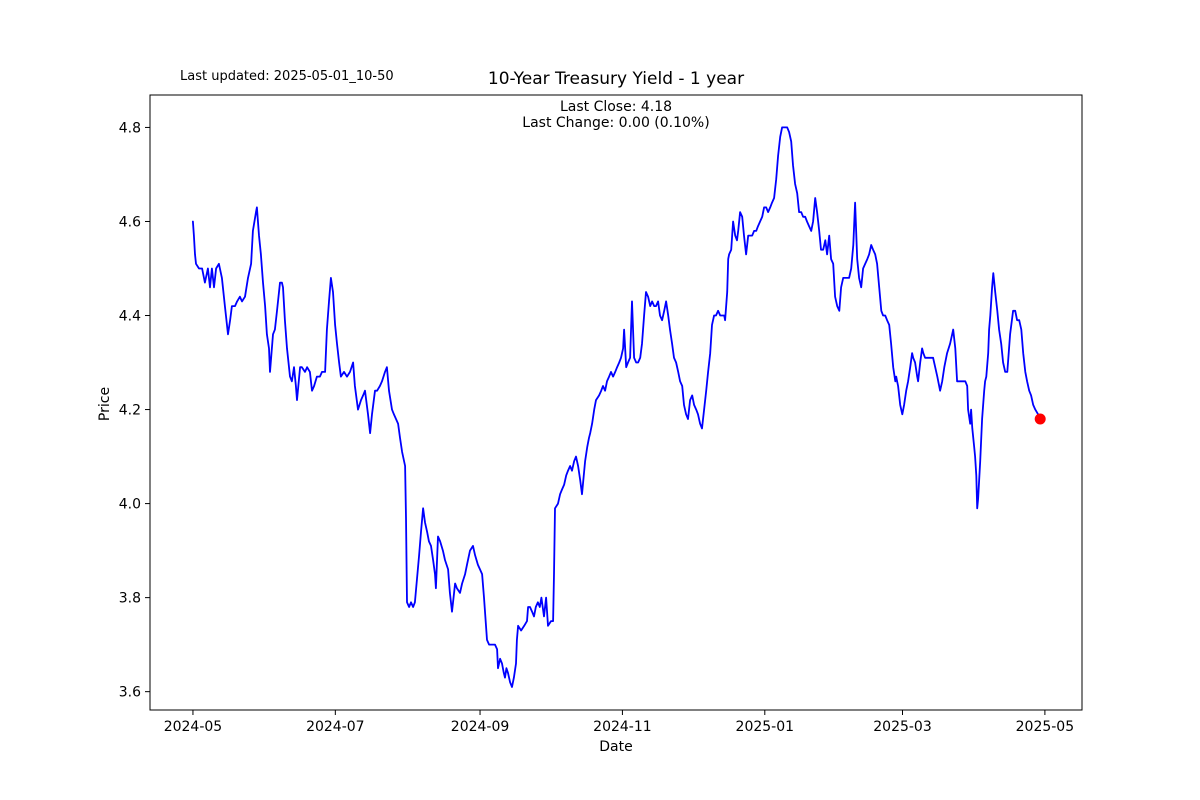 The height and width of the screenshot is (800, 1200). Describe the element at coordinates (616, 79) in the screenshot. I see `chart-title: 10-Year Treasury Yield - 1 year` at that location.